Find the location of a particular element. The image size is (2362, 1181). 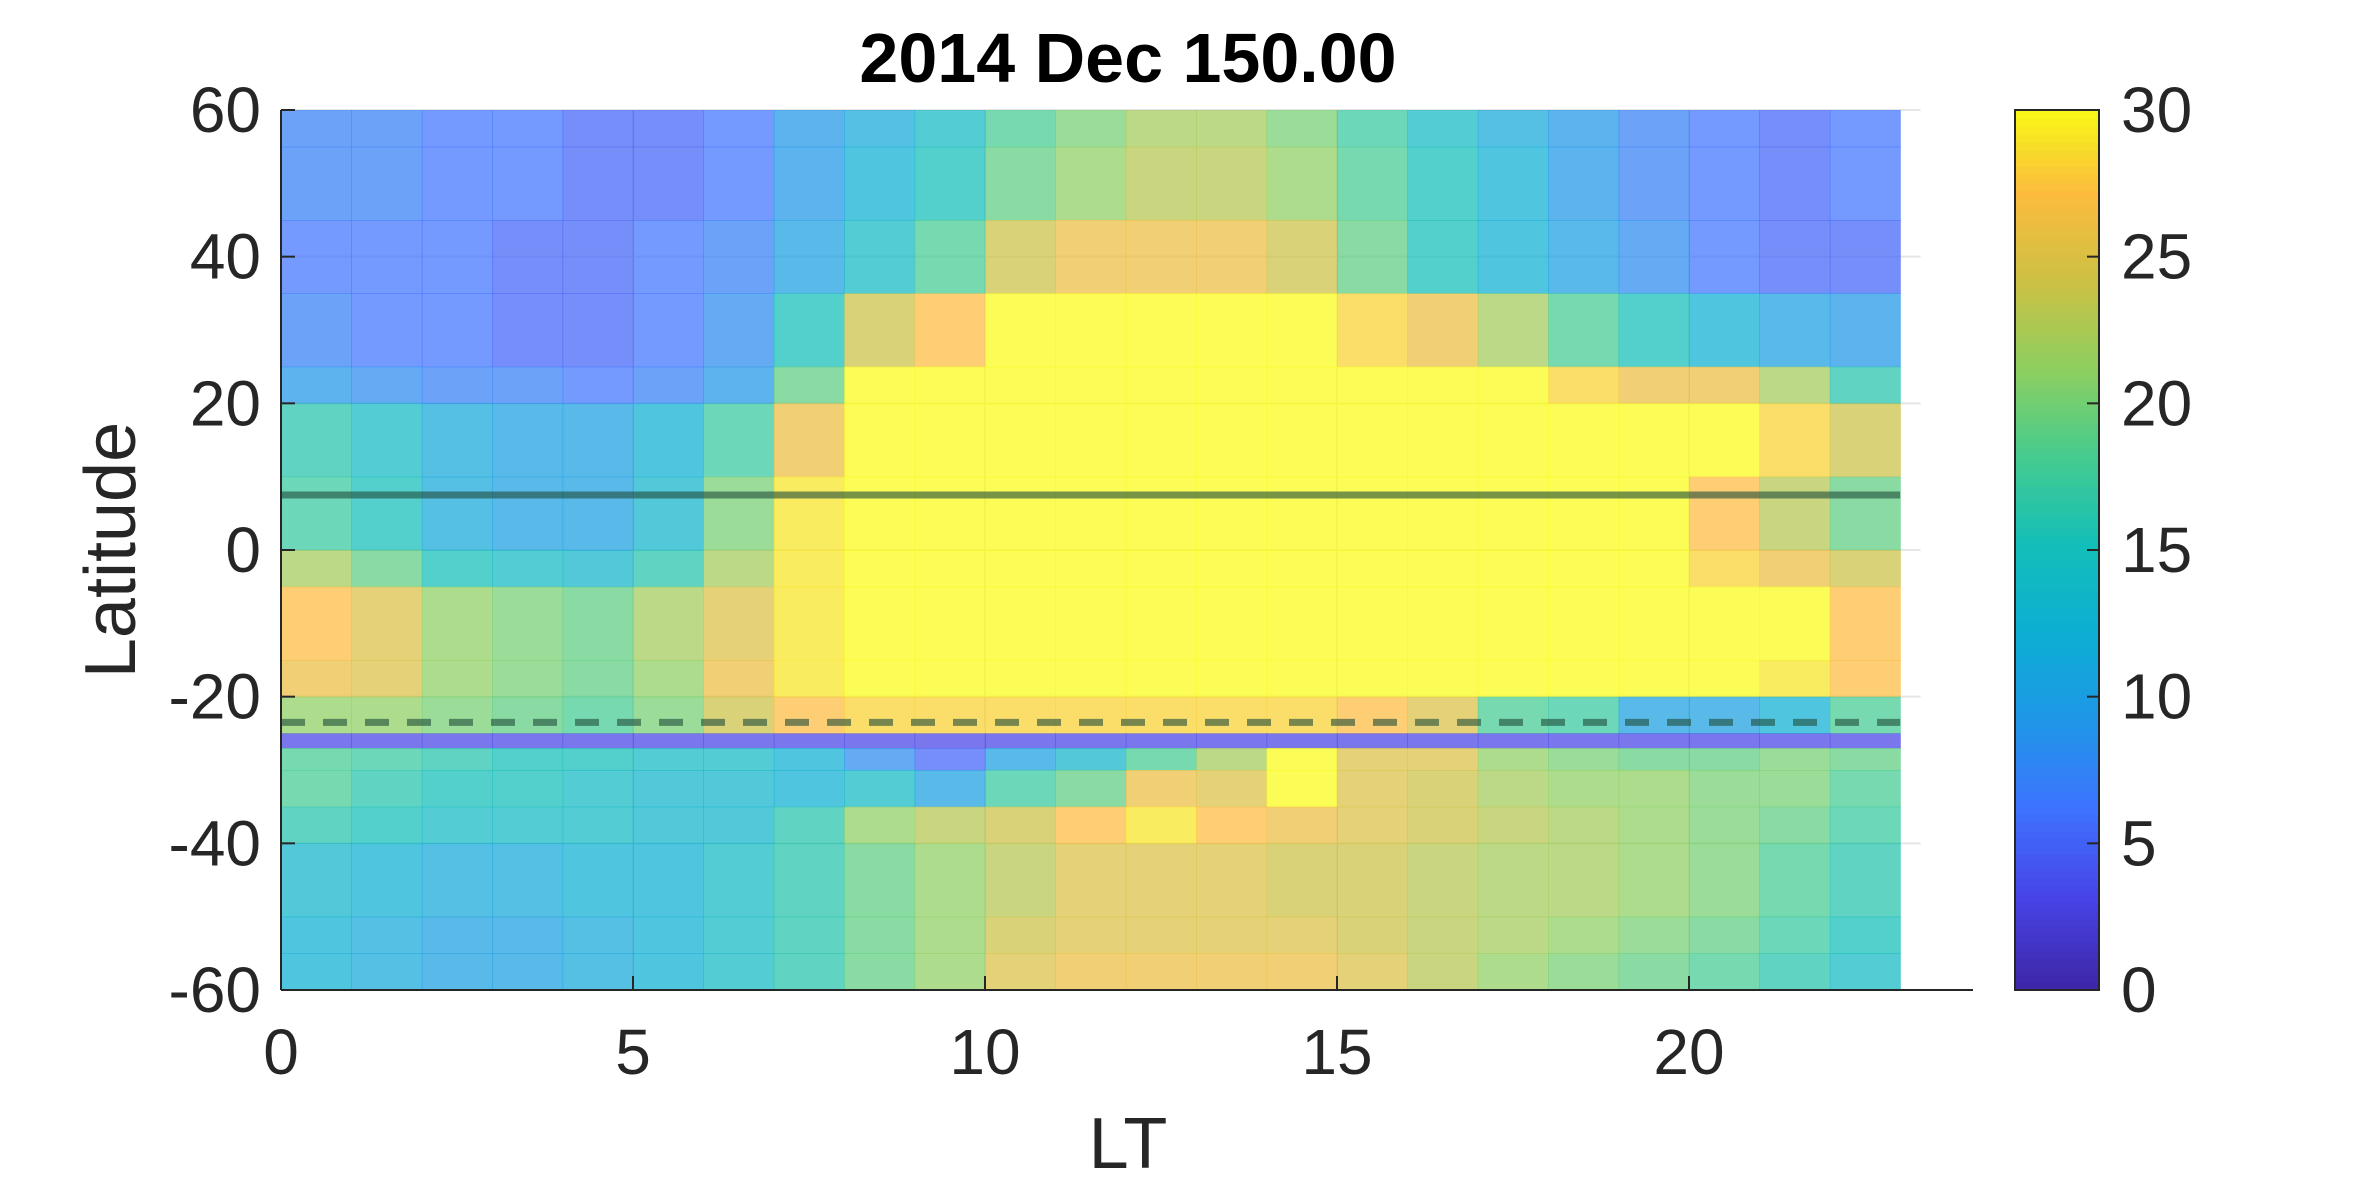

colorbar-tick-label: 0 is located at coordinates (2139, 990).